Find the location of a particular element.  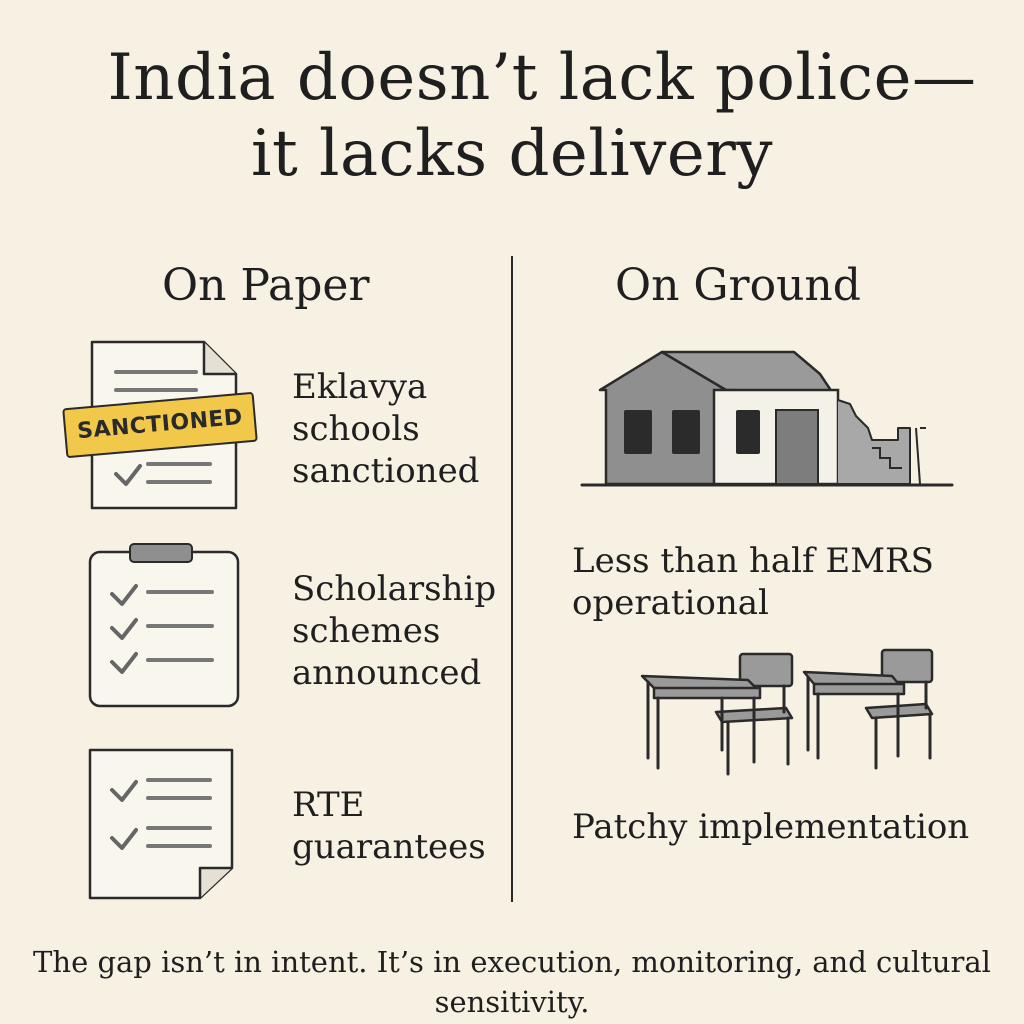

scholarship-schemes-label: Scholarship schemes announced is located at coordinates (394, 631).